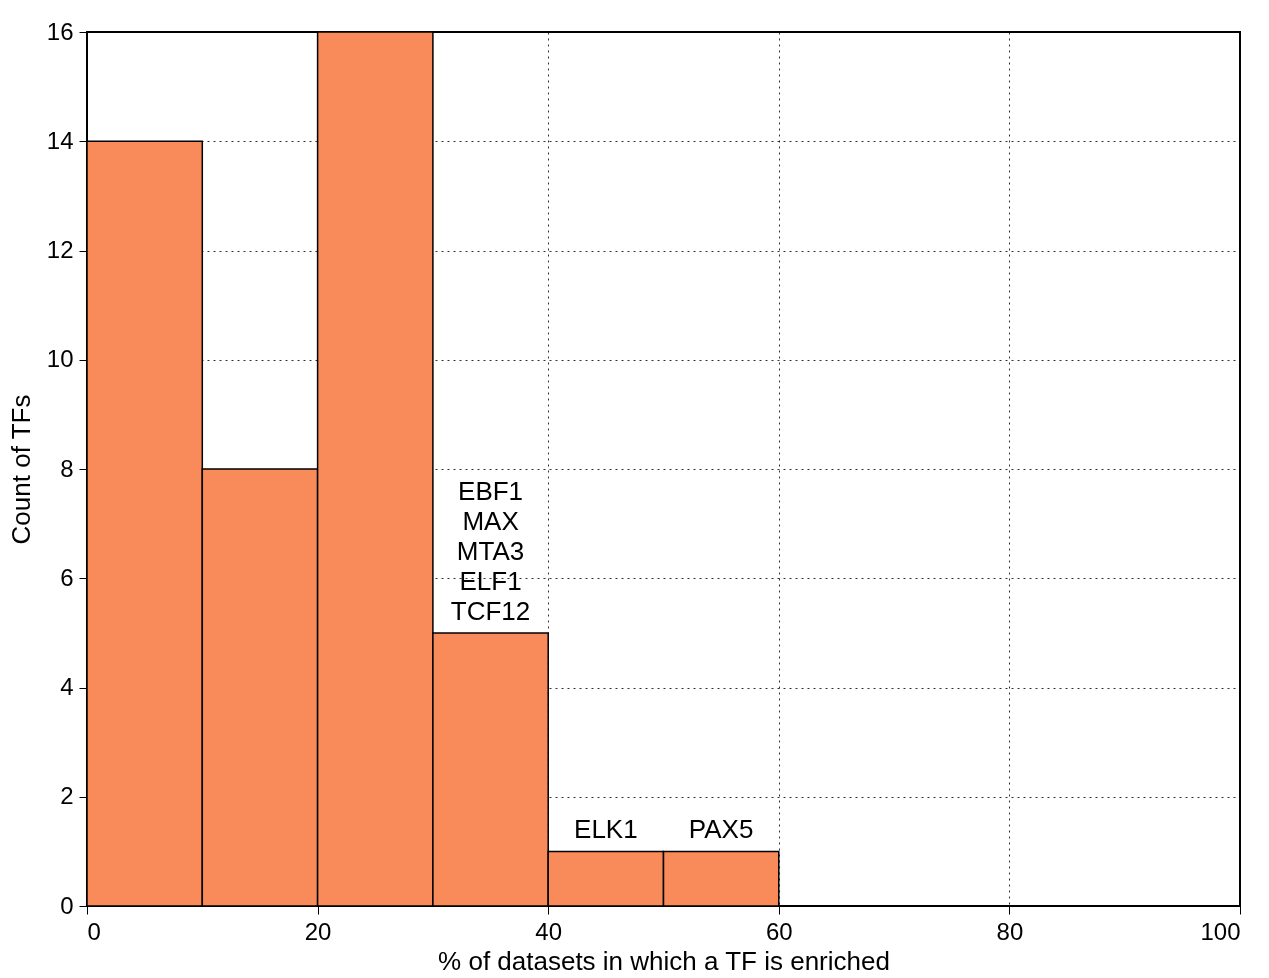  I want to click on x-tick-label: 80, so click(1010, 931).